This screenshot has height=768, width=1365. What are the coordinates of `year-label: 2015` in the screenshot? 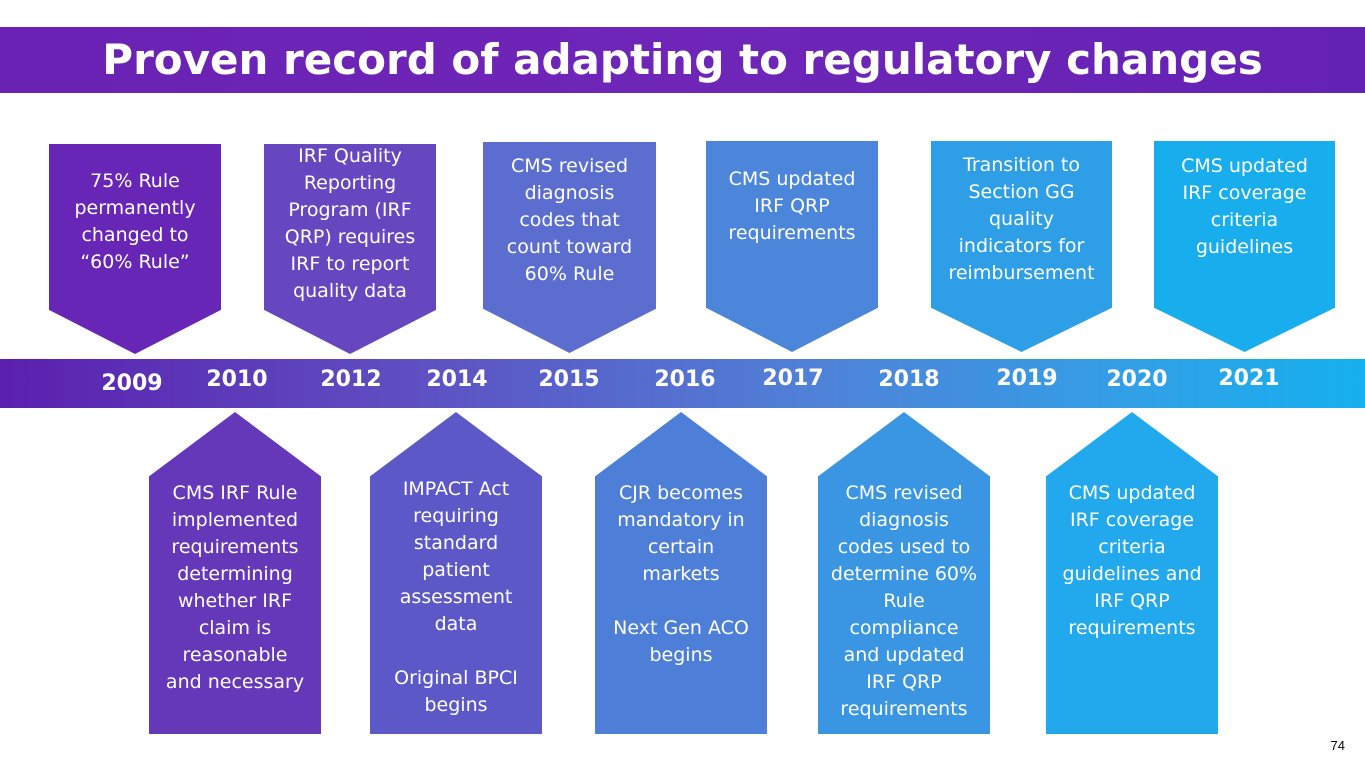 It's located at (569, 379).